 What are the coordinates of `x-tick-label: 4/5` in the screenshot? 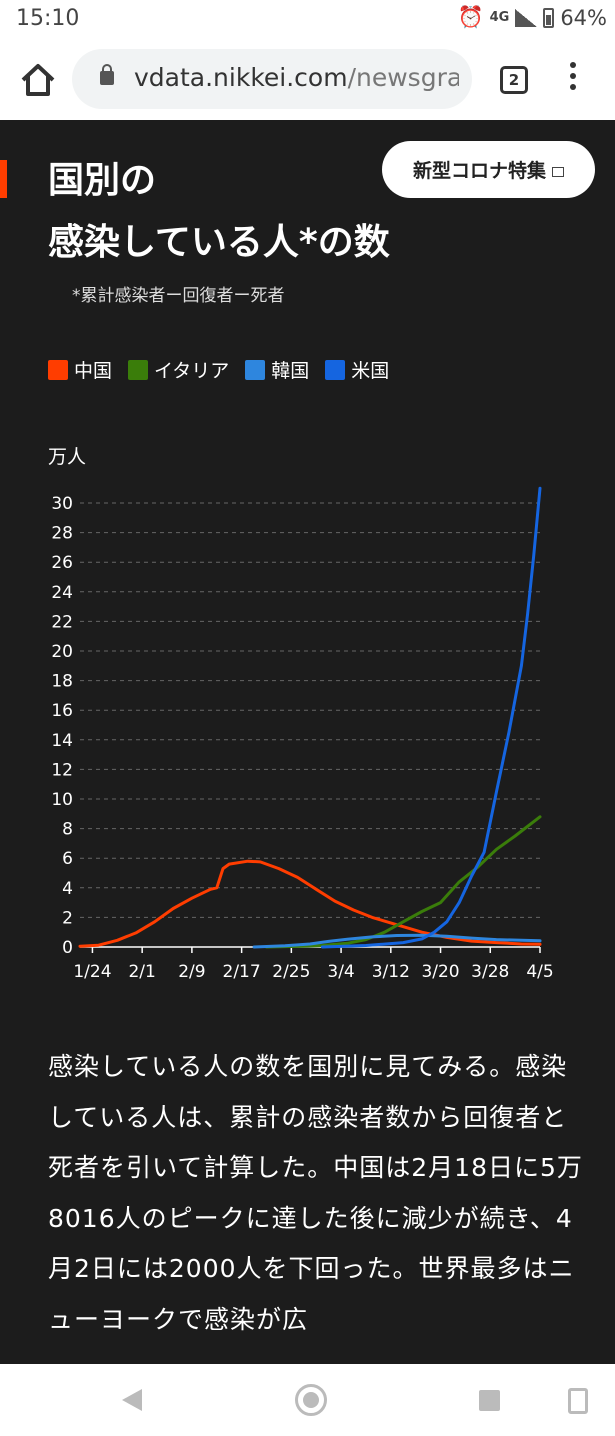 It's located at (539, 972).